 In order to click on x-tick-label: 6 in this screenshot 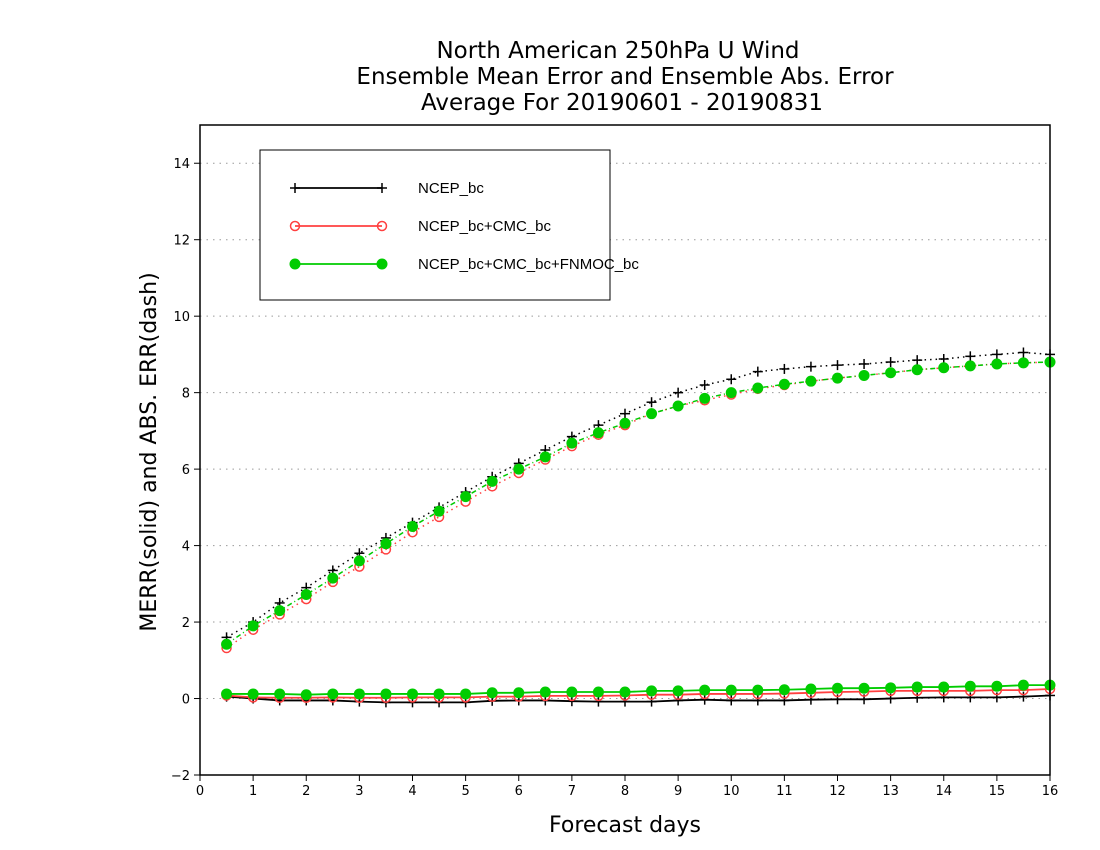, I will do `click(519, 791)`.